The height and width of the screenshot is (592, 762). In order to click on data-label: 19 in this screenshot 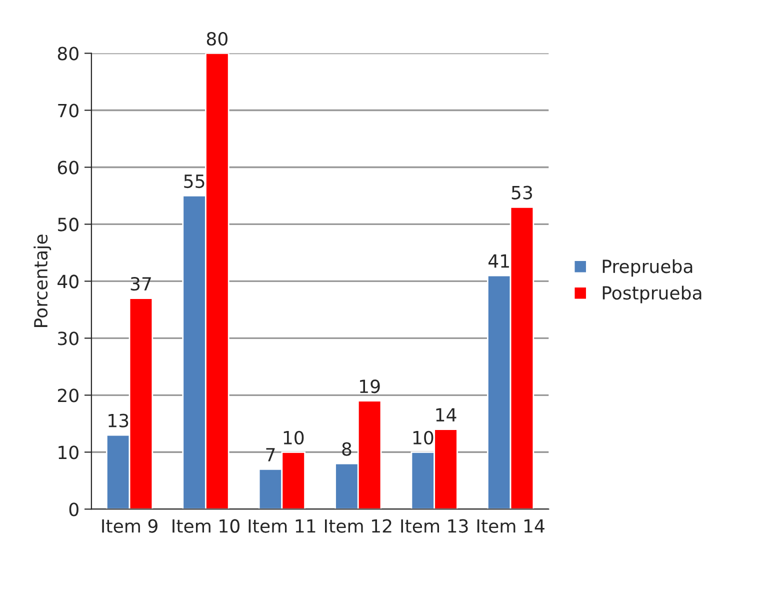, I will do `click(370, 387)`.